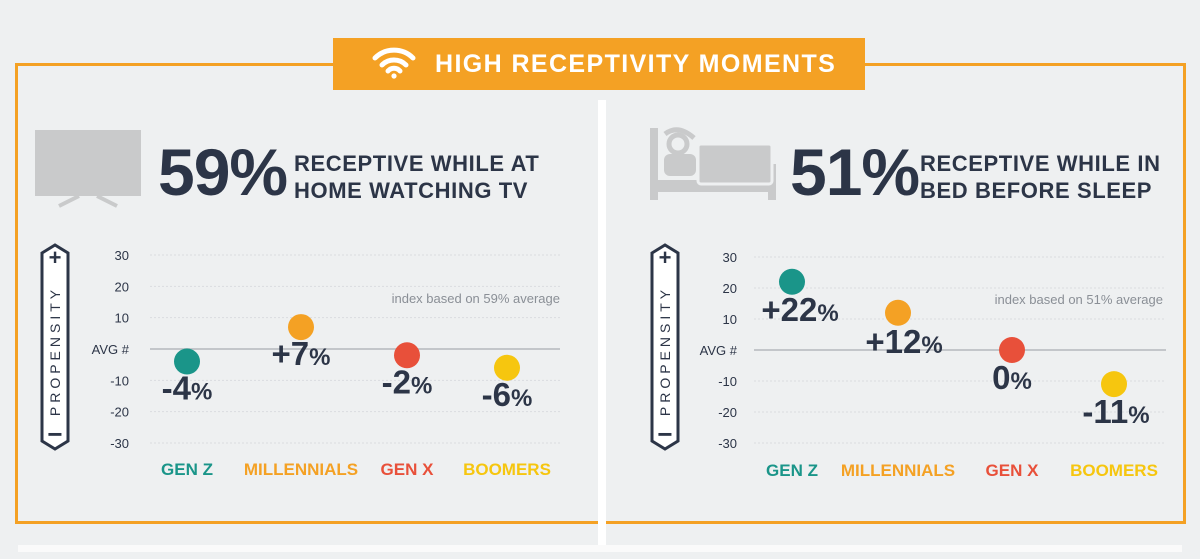 The image size is (1200, 559). I want to click on title-banner: HIGH RECEPTIVITY MOMENTS, so click(599, 64).